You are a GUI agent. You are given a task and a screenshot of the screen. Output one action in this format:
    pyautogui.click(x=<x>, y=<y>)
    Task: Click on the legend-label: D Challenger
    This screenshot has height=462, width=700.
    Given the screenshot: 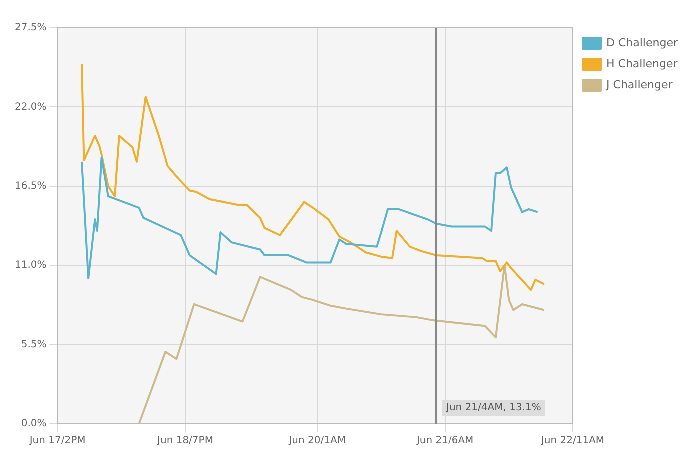 What is the action you would take?
    pyautogui.click(x=642, y=43)
    